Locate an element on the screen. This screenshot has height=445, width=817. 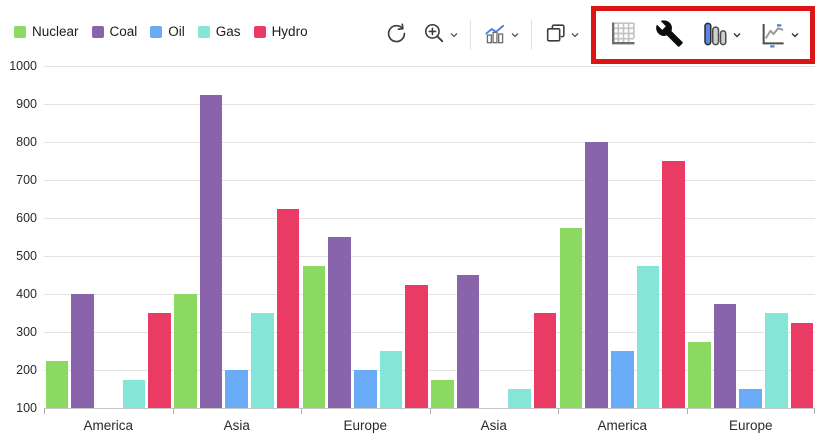
y-axis: 100 200 300 400 500 600 700 800 900 1000 is located at coordinates (18, 237).